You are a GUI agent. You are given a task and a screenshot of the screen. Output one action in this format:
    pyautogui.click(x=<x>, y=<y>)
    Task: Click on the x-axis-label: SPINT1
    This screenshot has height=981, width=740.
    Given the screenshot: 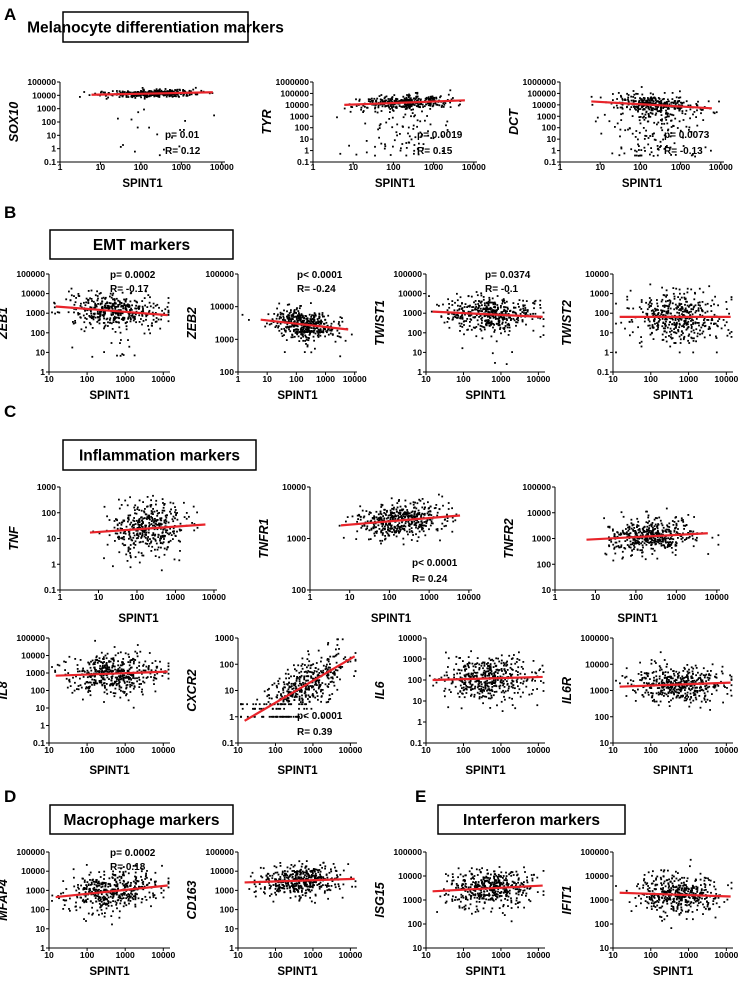 What is the action you would take?
    pyautogui.click(x=109, y=396)
    